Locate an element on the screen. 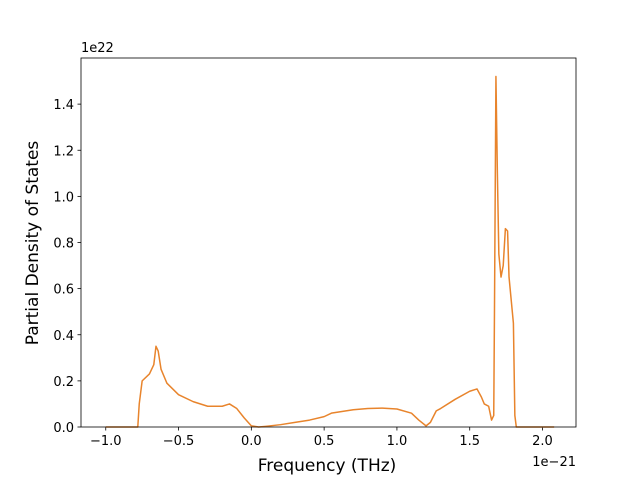 The height and width of the screenshot is (480, 640). y-offset-text: 1e22 is located at coordinates (97, 48).